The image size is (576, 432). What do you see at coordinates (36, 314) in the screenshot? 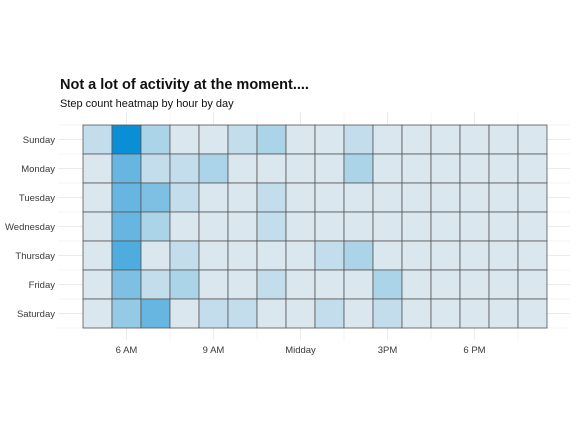
I see `y-tick-label: Saturday` at bounding box center [36, 314].